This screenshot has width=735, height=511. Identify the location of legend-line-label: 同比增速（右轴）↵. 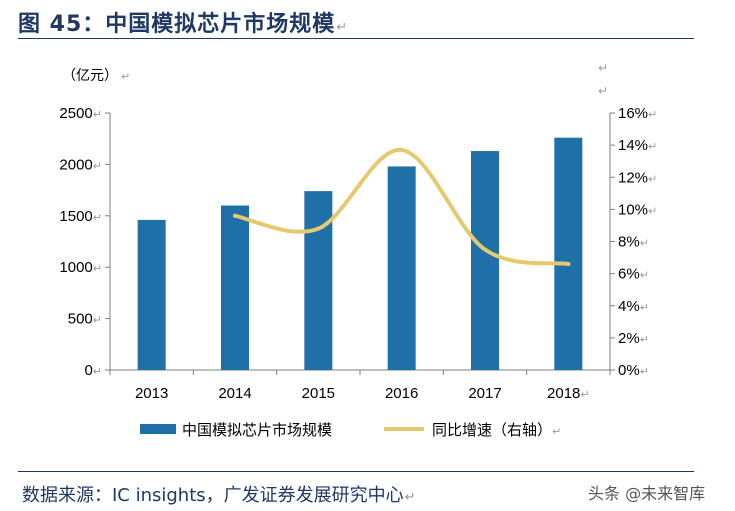
(496, 430).